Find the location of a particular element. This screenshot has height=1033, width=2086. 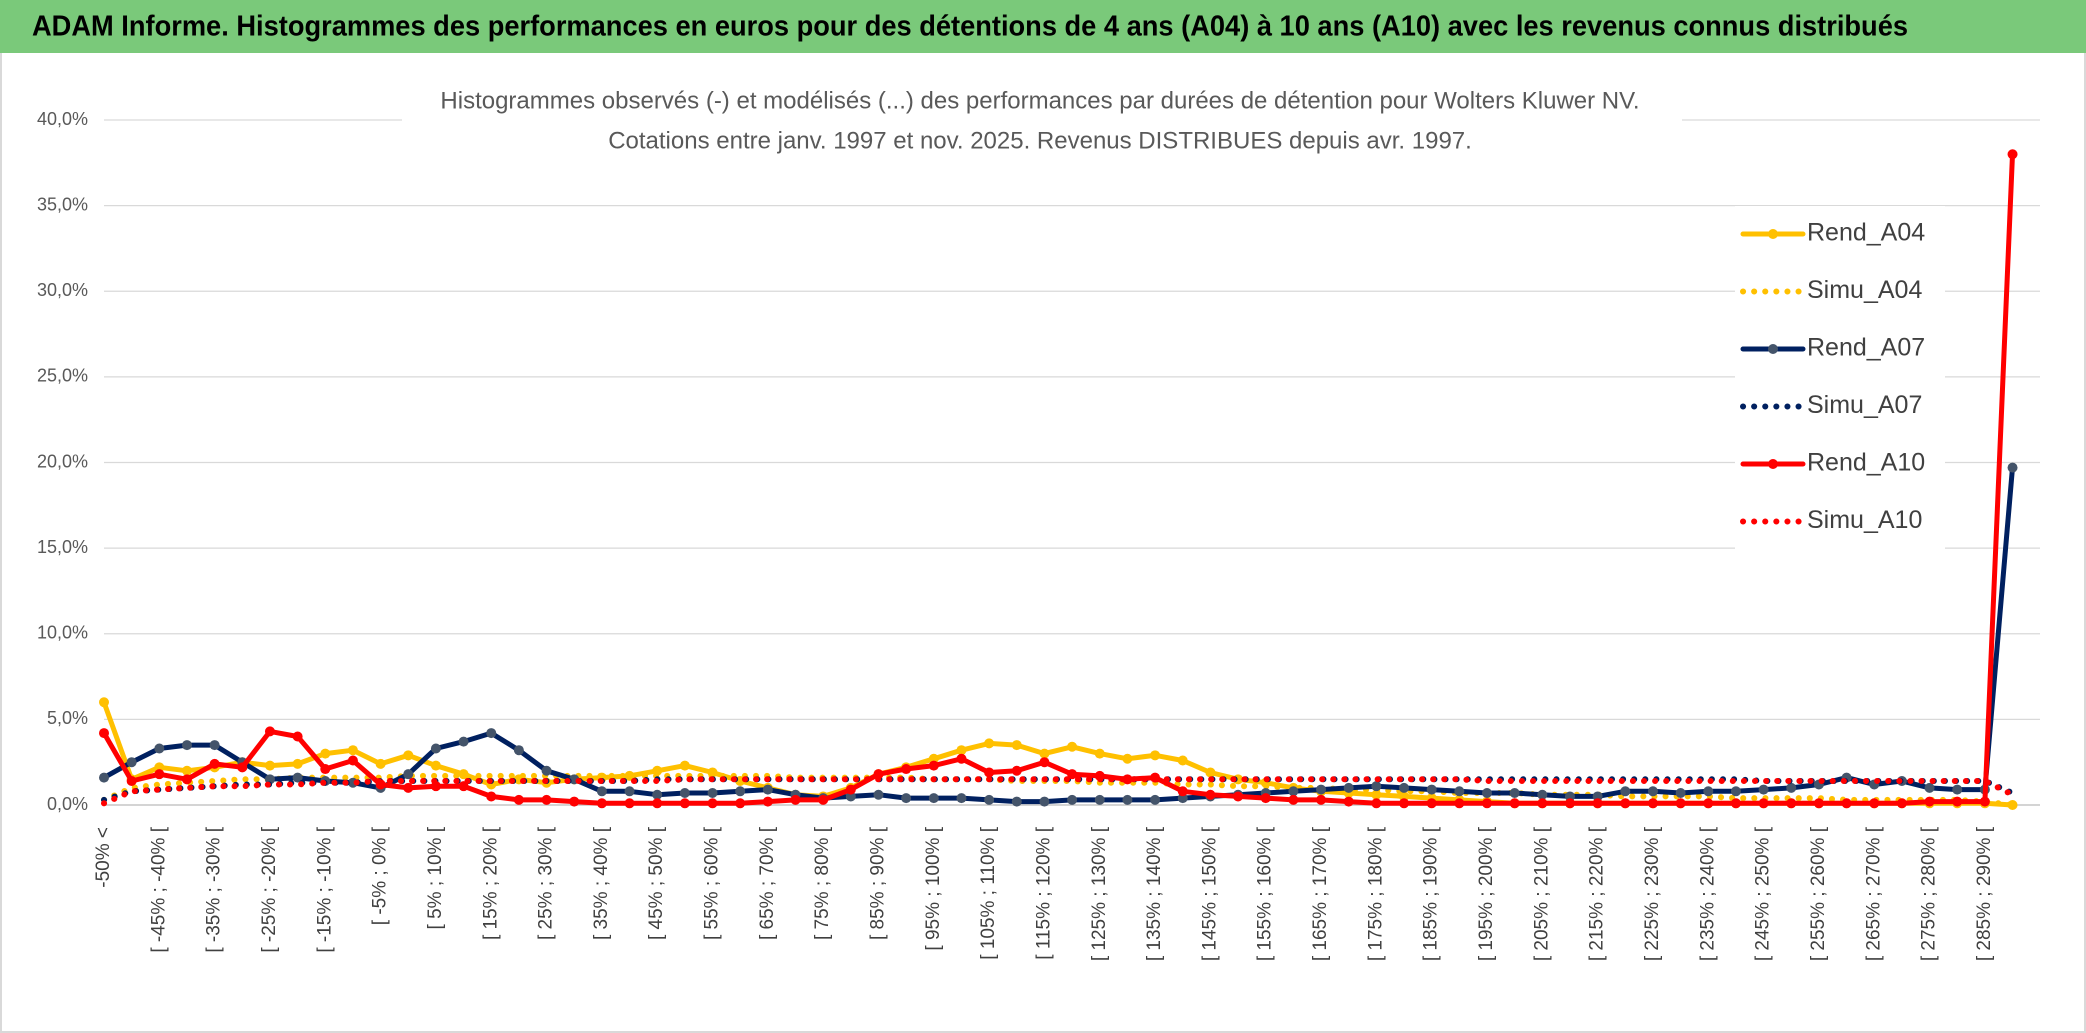

x-tick-label: [ 185% ; 190% [ is located at coordinates (1431, 893).